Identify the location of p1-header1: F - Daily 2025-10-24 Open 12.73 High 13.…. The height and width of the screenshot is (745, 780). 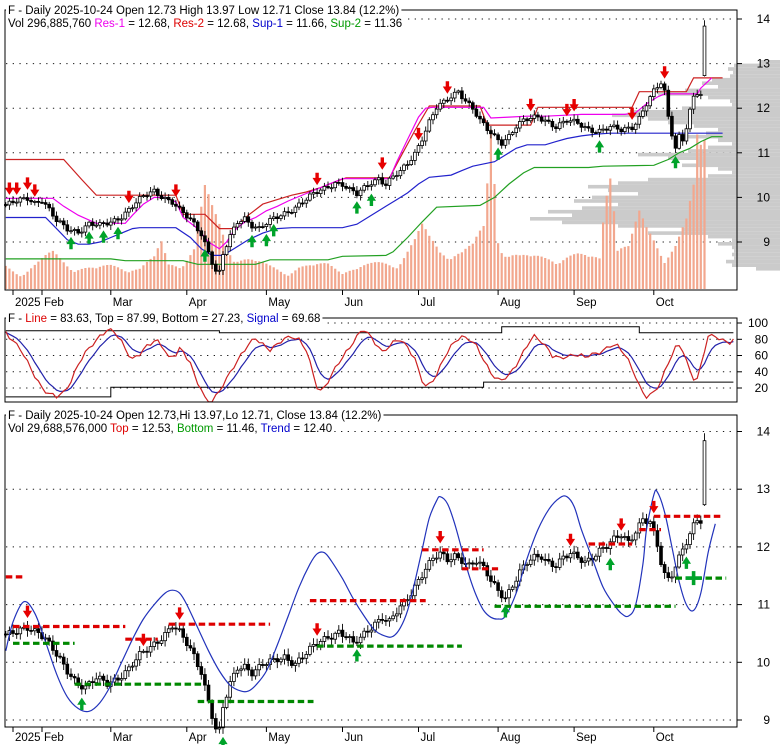
(204, 11).